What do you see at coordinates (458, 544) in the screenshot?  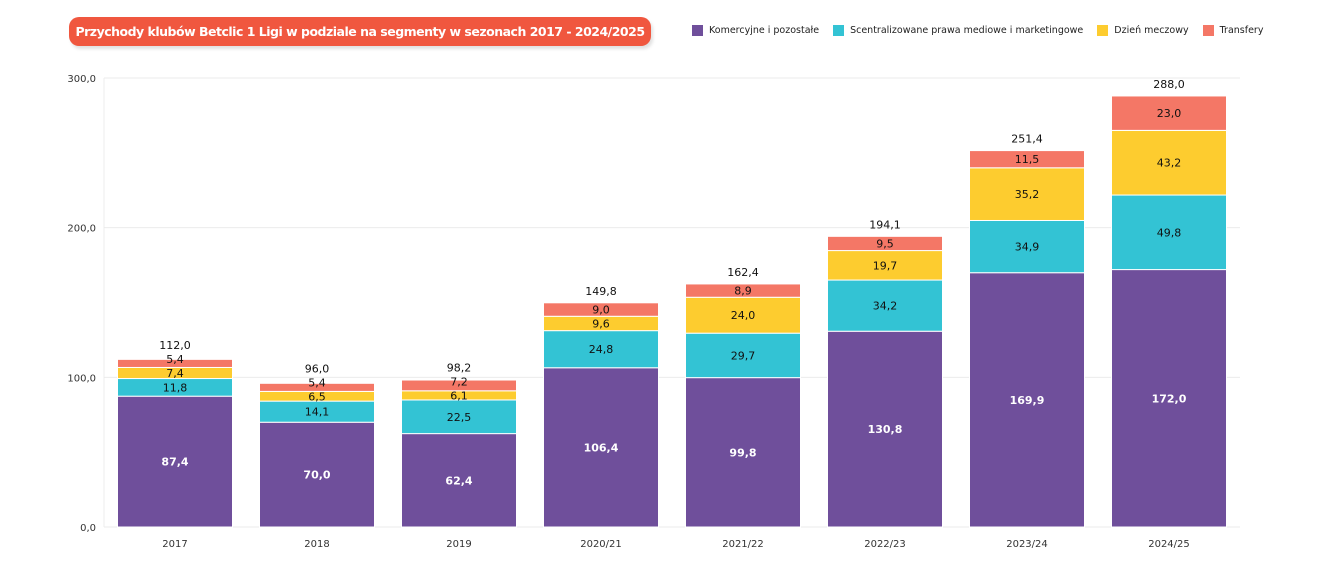 I see `x-tick-label: 2019` at bounding box center [458, 544].